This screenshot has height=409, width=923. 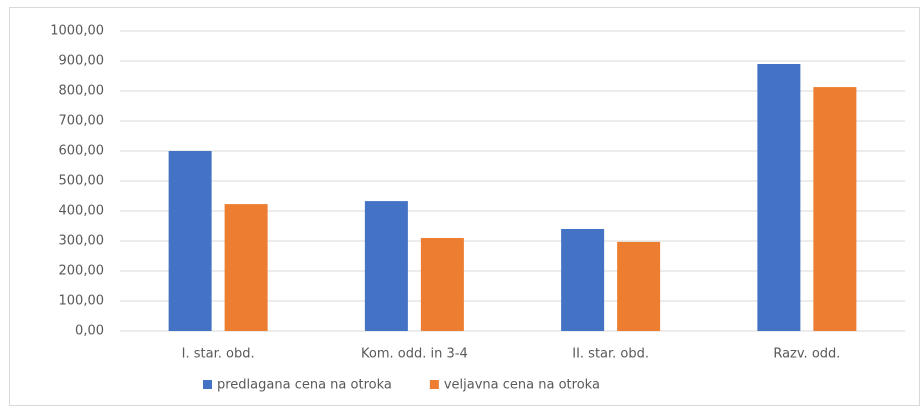 What do you see at coordinates (522, 385) in the screenshot?
I see `legend-label: veljavna cena na otroka` at bounding box center [522, 385].